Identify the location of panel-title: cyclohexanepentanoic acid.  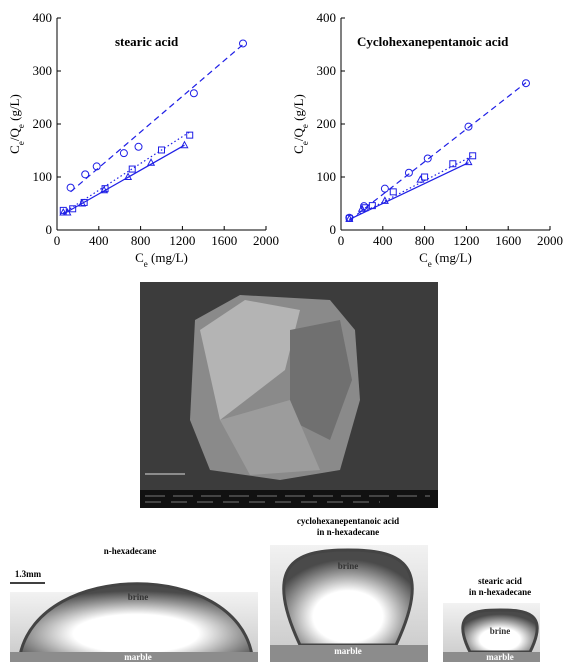
(348, 521).